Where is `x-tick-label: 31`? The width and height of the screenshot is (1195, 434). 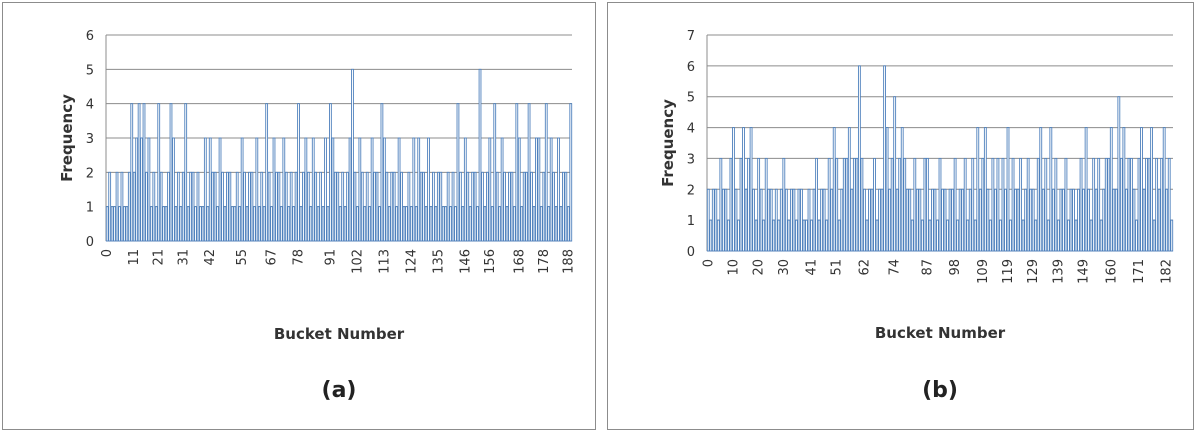
x-tick-label: 31 is located at coordinates (183, 257).